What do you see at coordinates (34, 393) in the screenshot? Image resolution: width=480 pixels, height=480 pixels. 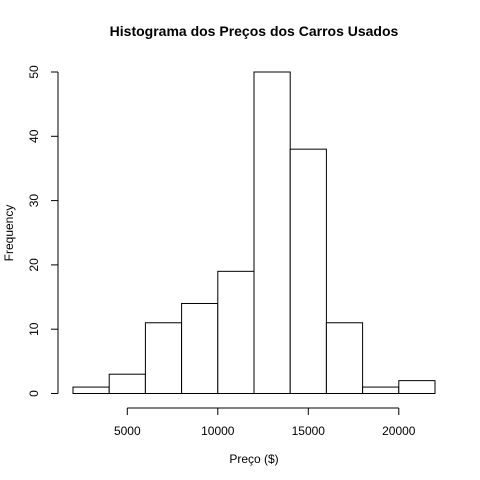 I see `y-tick-label: 0` at bounding box center [34, 393].